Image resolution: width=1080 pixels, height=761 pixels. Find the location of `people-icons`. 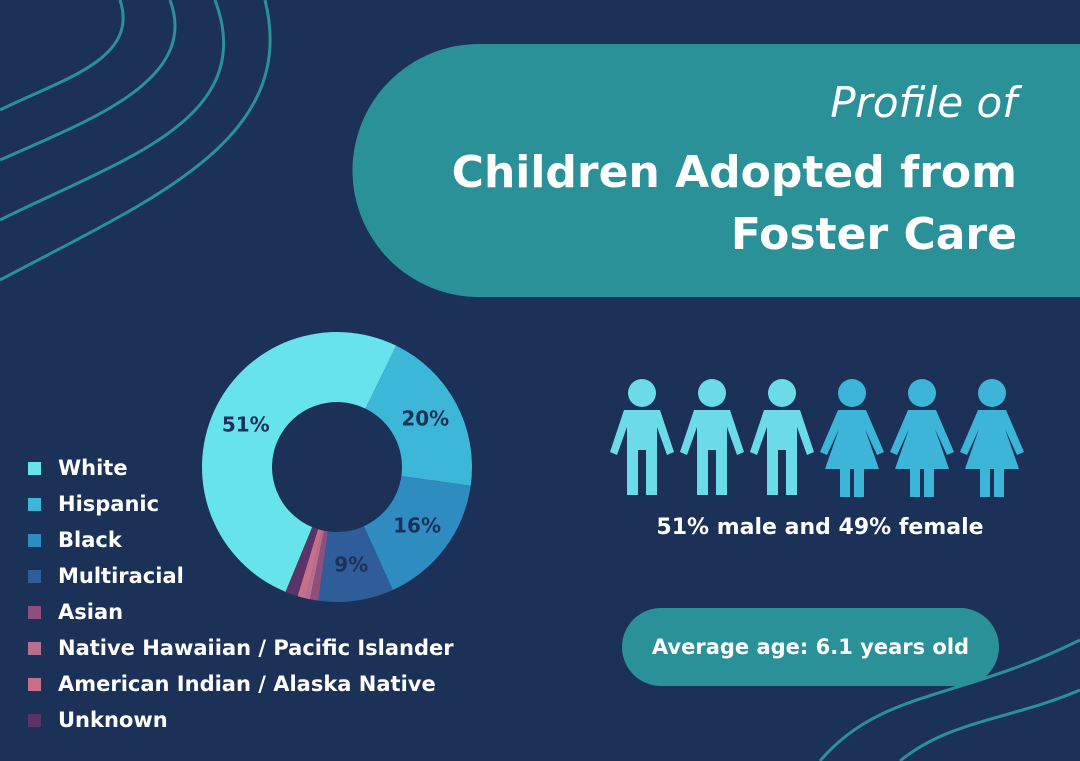

people-icons is located at coordinates (817, 438).